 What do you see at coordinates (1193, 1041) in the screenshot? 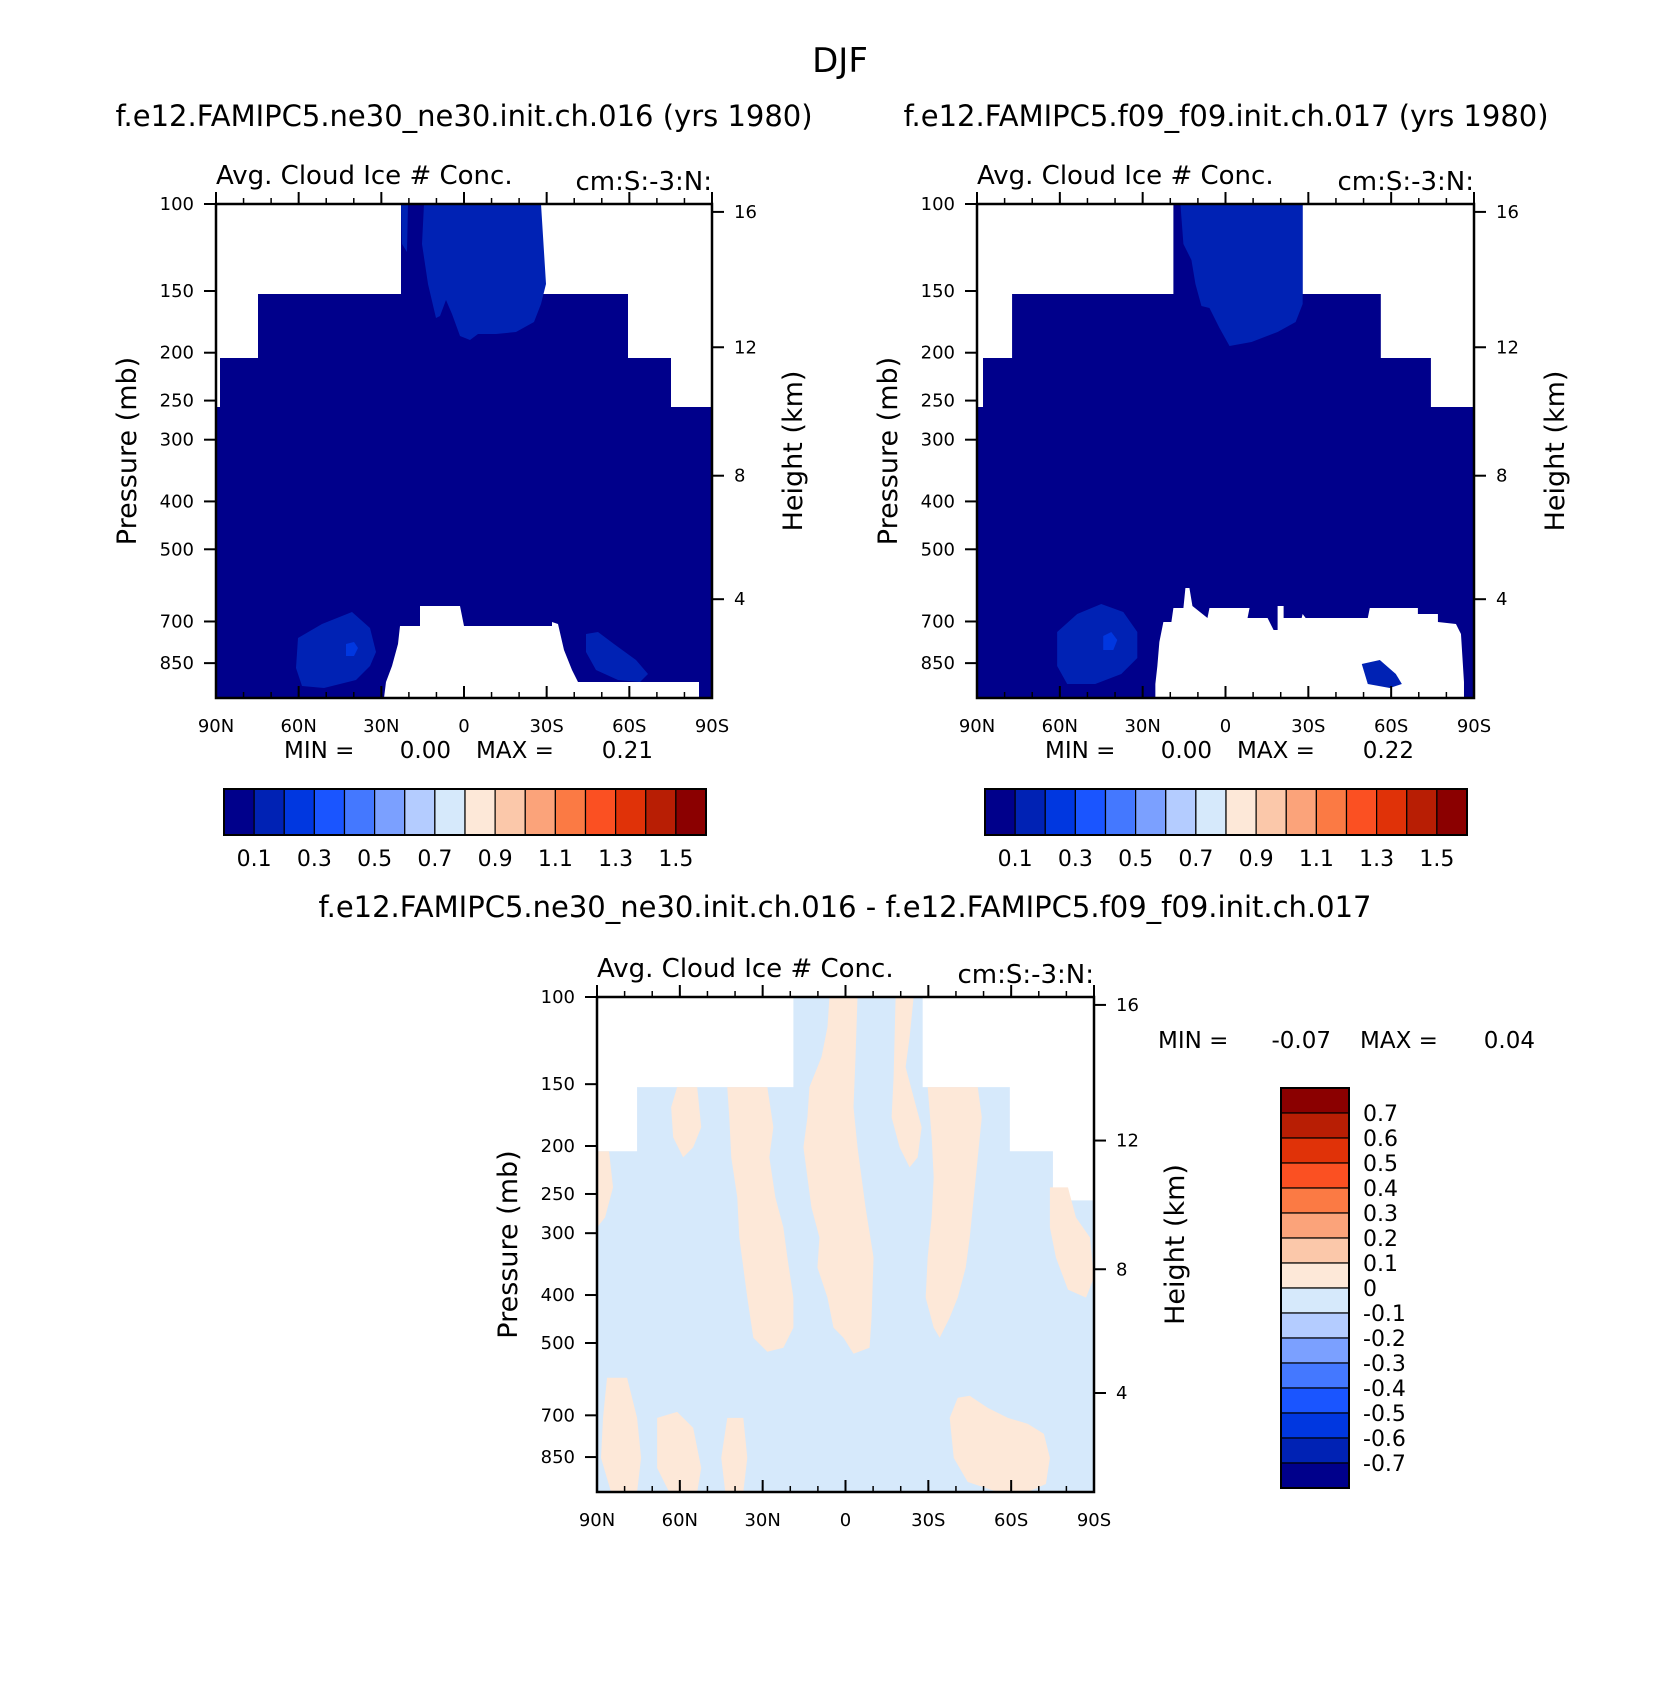
I see `min-label: MIN =` at bounding box center [1193, 1041].